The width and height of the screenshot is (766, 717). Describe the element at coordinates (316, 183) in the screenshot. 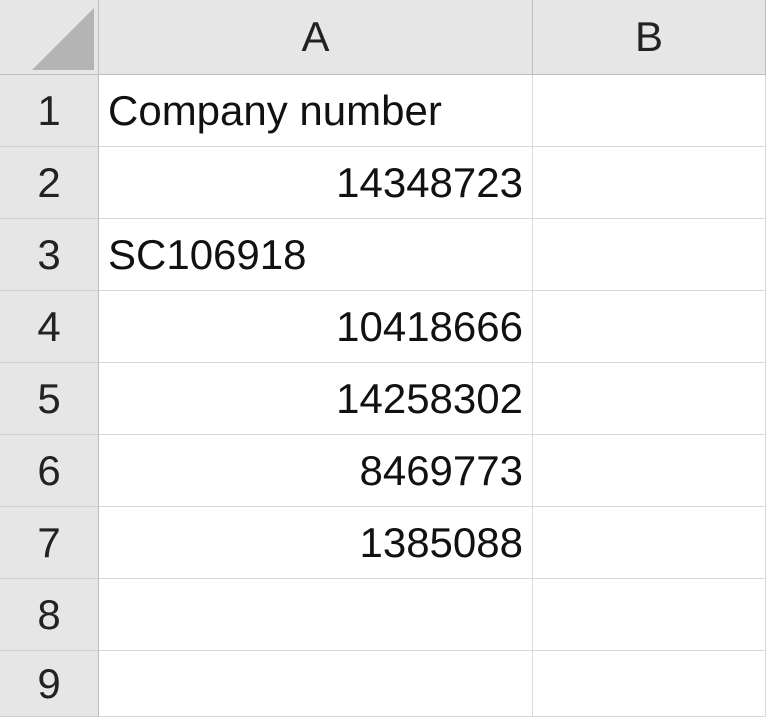

I see `cell-a2: 14348723` at that location.